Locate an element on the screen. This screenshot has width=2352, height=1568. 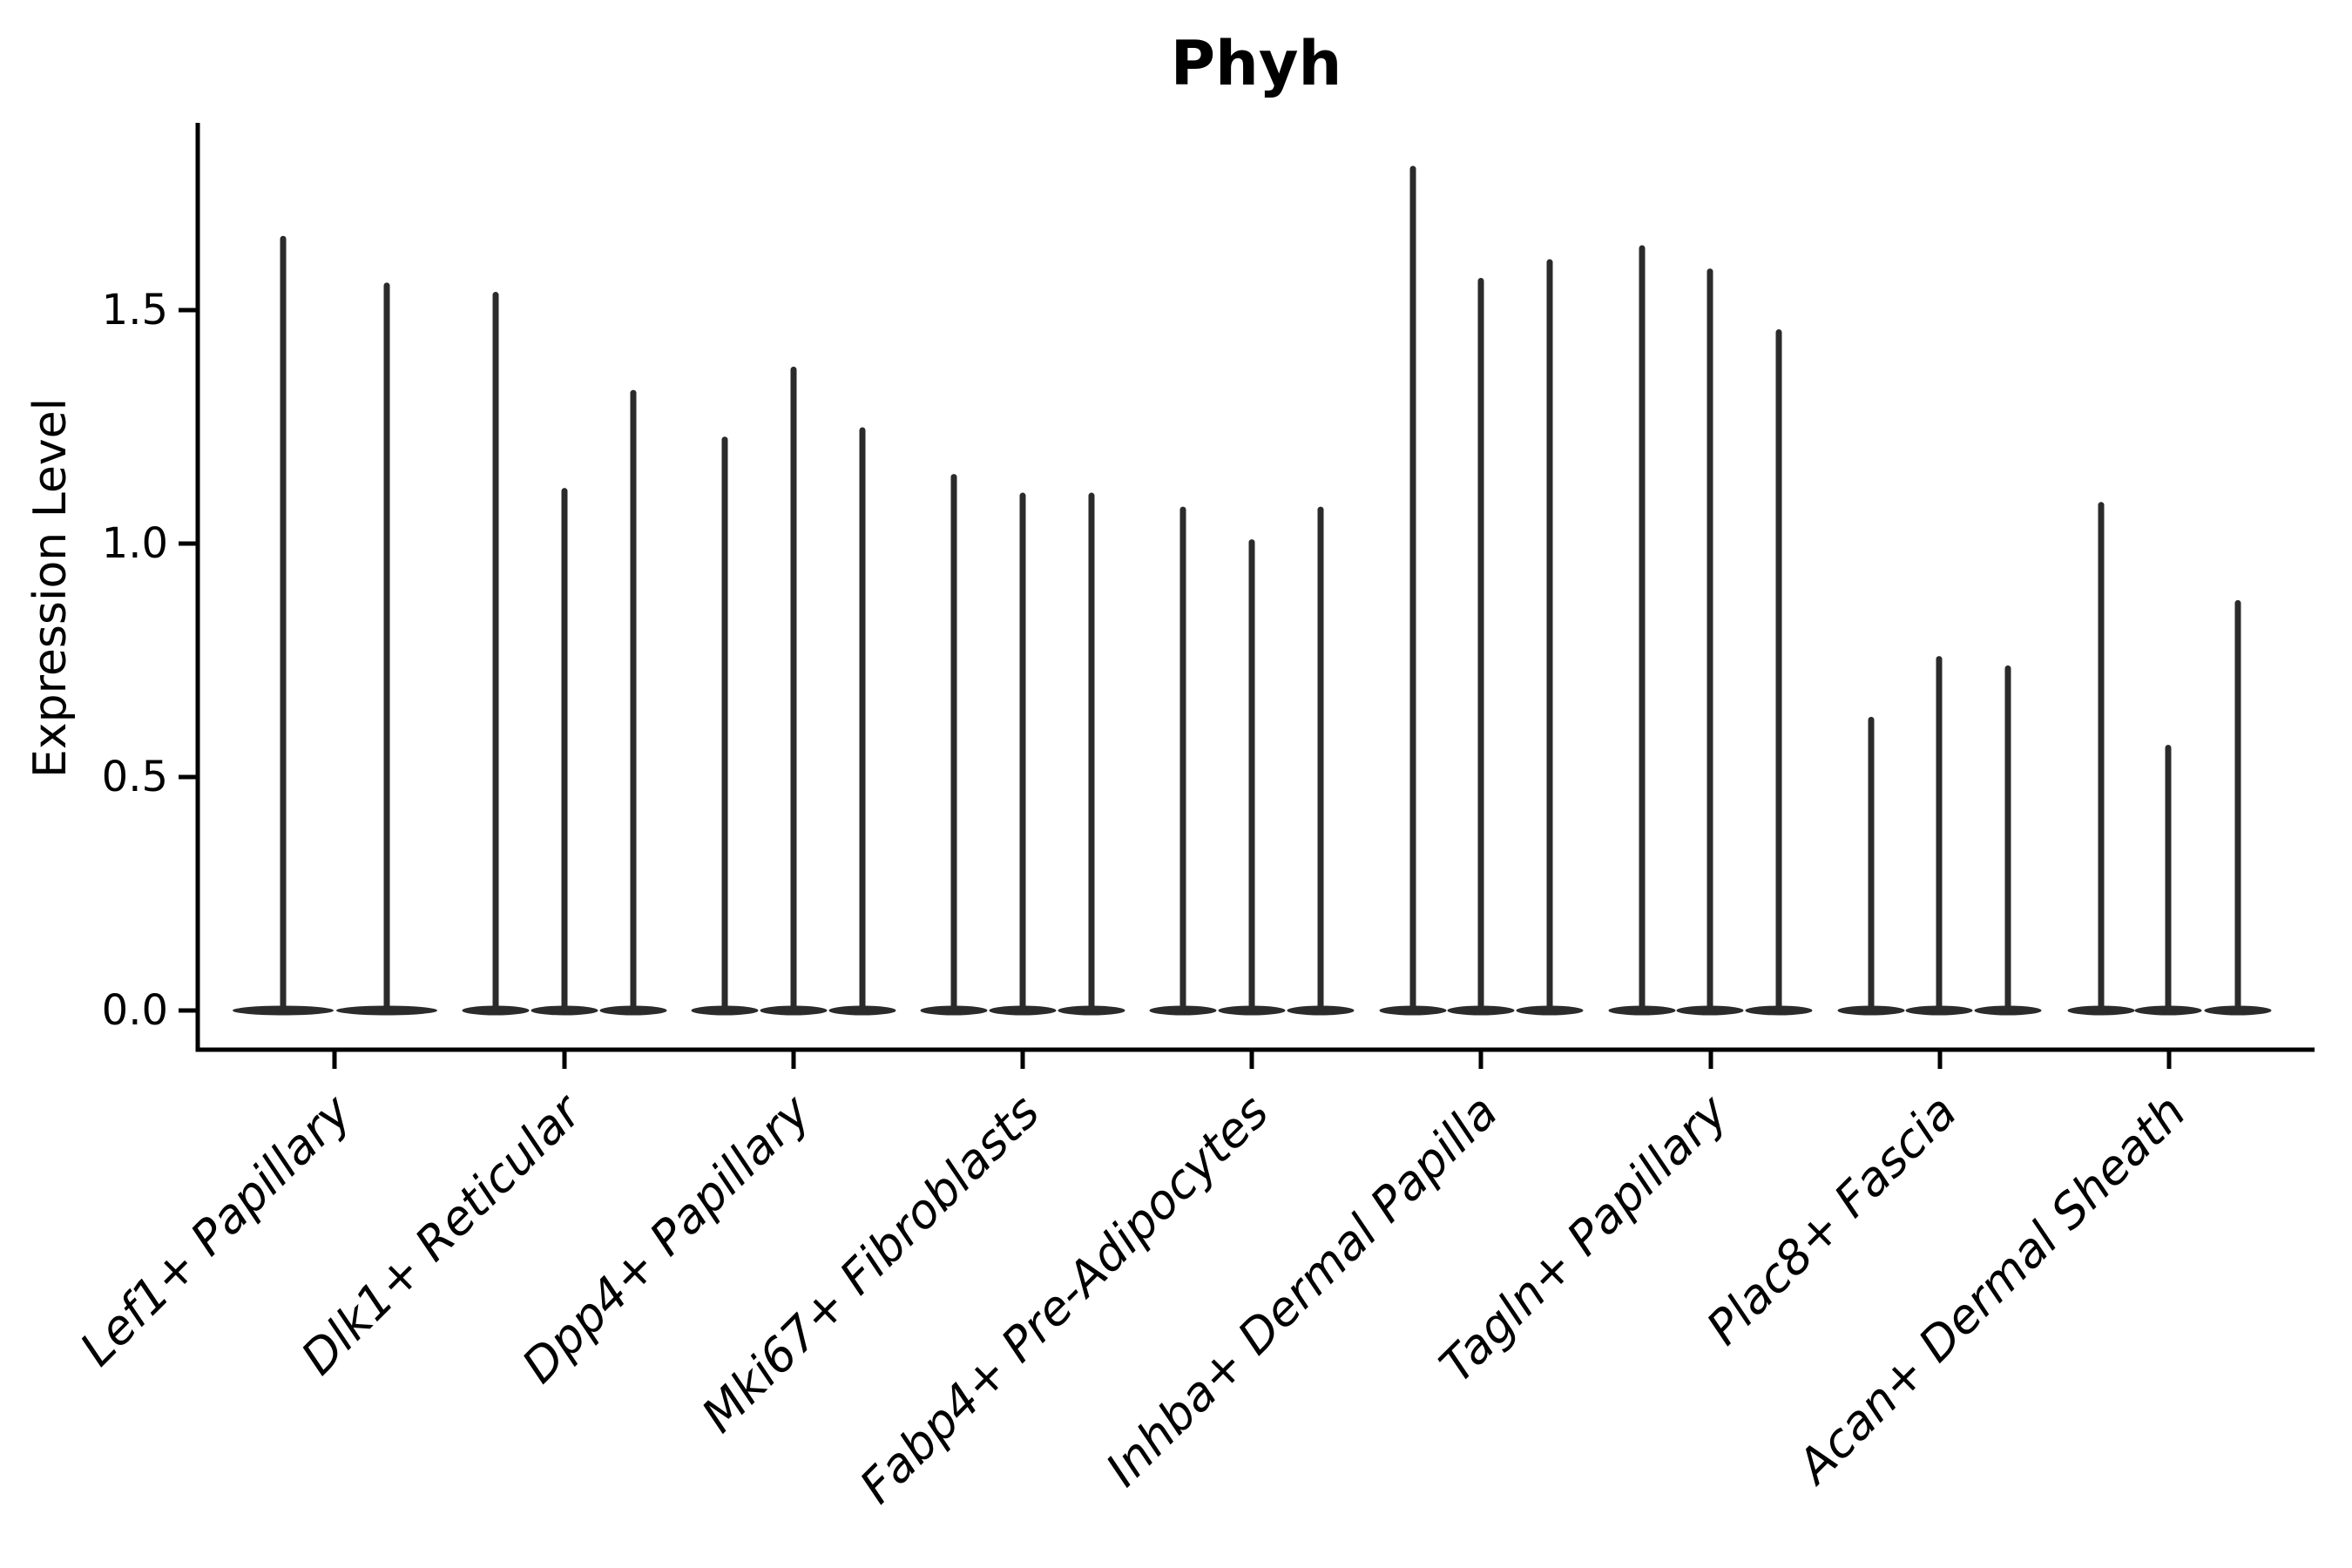
x-tick-label: Fabp4+ Pre-Adipocytes is located at coordinates (1064, 1300).